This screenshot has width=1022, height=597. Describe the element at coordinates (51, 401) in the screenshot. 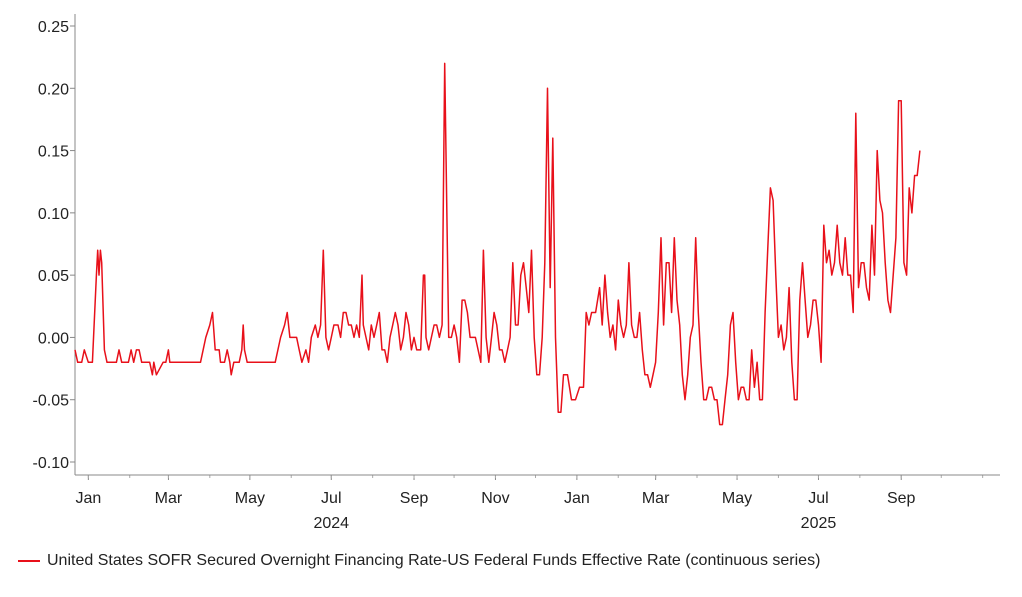

I see `y-tick-label: -0.05` at that location.